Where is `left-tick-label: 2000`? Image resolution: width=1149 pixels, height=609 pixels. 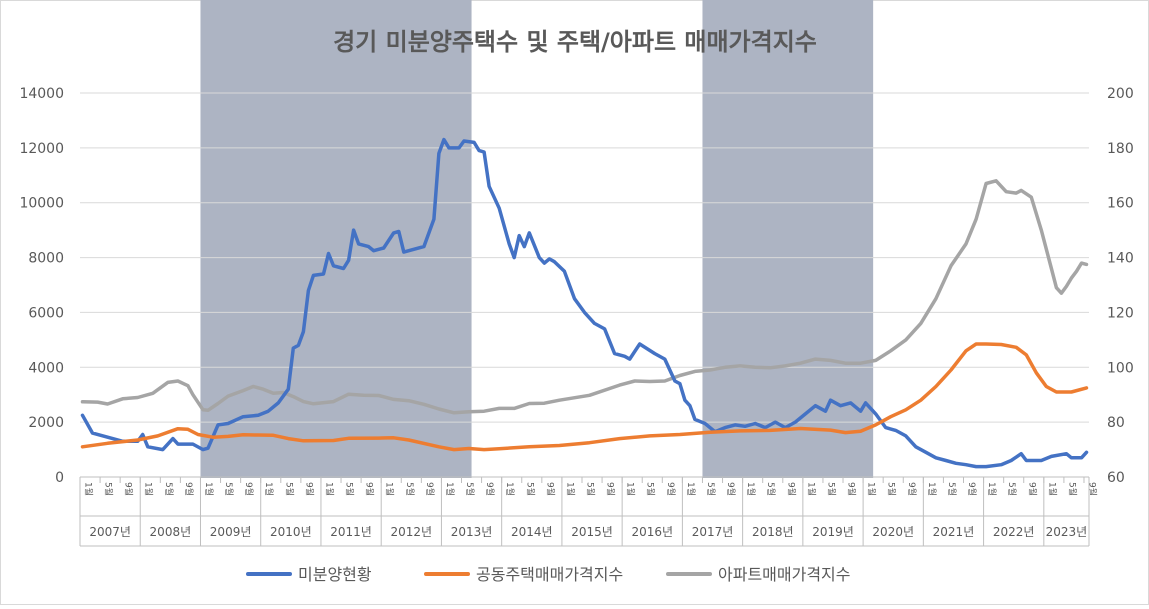 left-tick-label: 2000 is located at coordinates (46, 423).